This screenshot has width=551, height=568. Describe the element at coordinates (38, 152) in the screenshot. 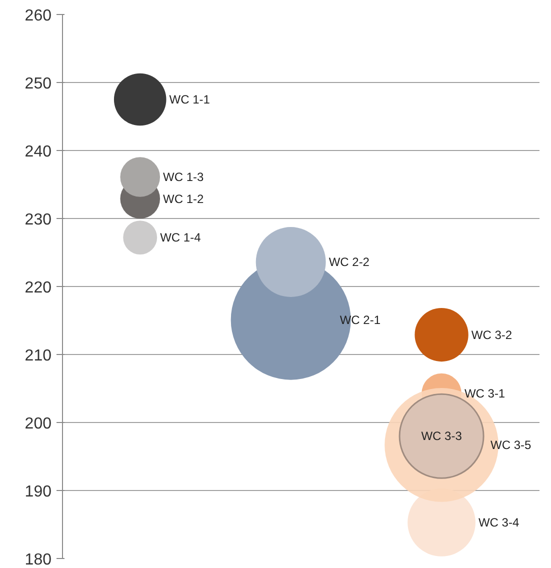

I see `y-tick-label: 240` at that location.